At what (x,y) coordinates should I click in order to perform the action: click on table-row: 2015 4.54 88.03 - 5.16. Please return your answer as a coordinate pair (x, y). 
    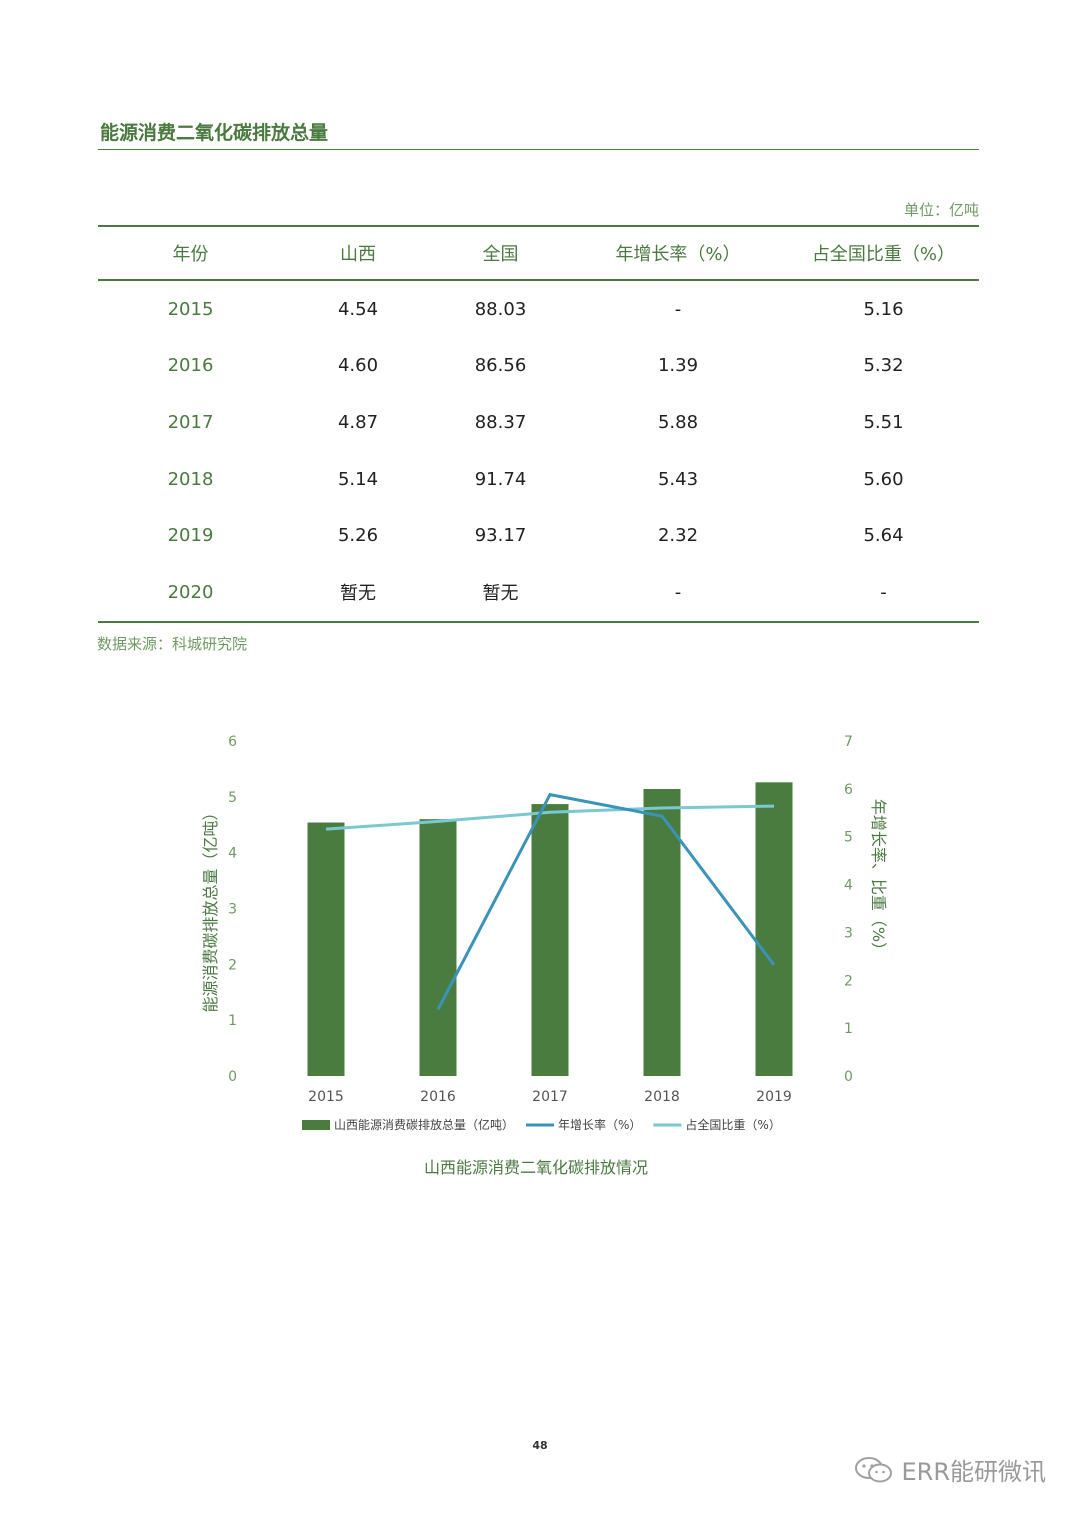
    Looking at the image, I should click on (538, 309).